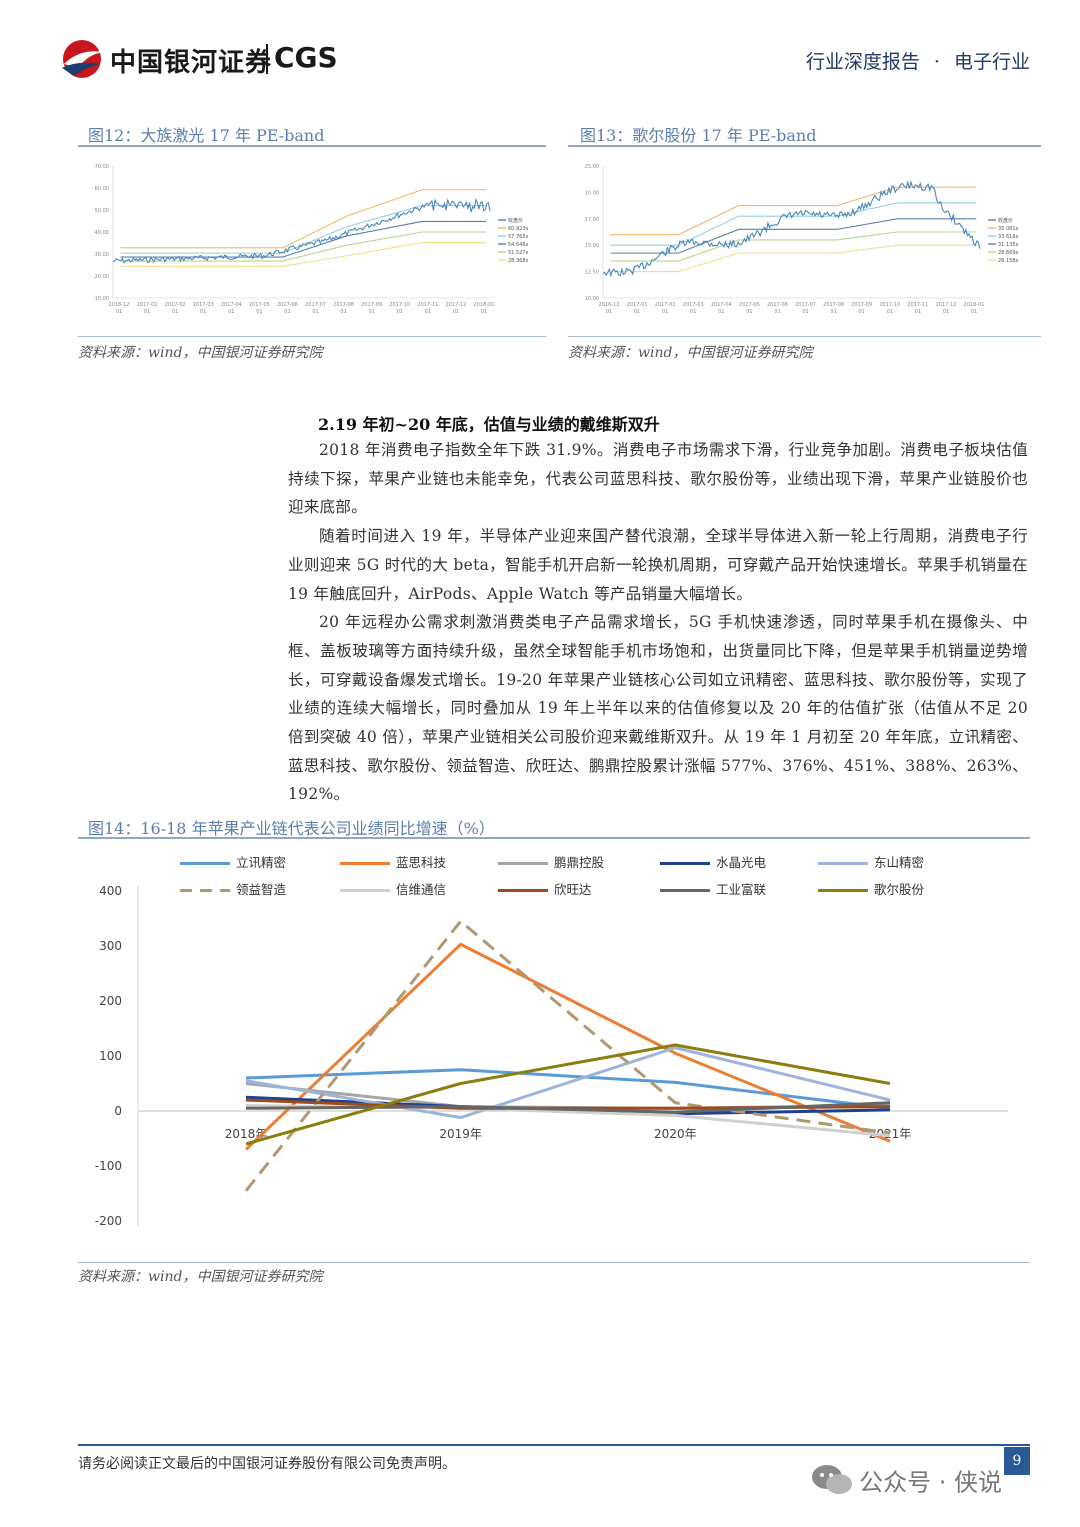 This screenshot has width=1080, height=1527. Describe the element at coordinates (200, 353) in the screenshot. I see `fig12-source: 资料来源：wind，中国银河证券研究院` at that location.